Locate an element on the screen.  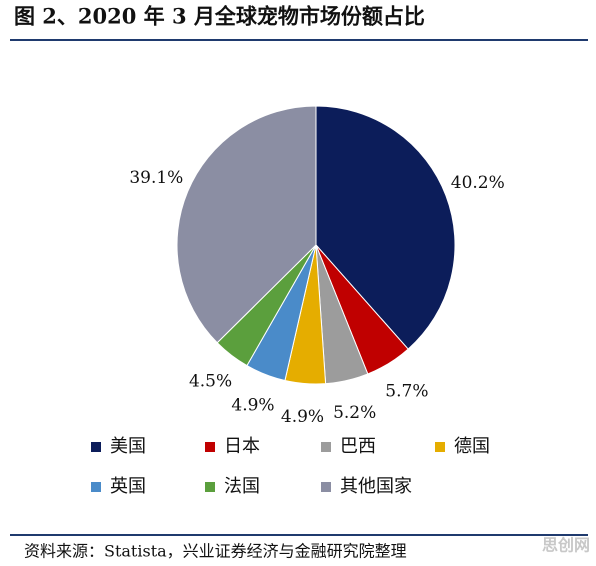
legend-label: 美国 is located at coordinates (128, 446).